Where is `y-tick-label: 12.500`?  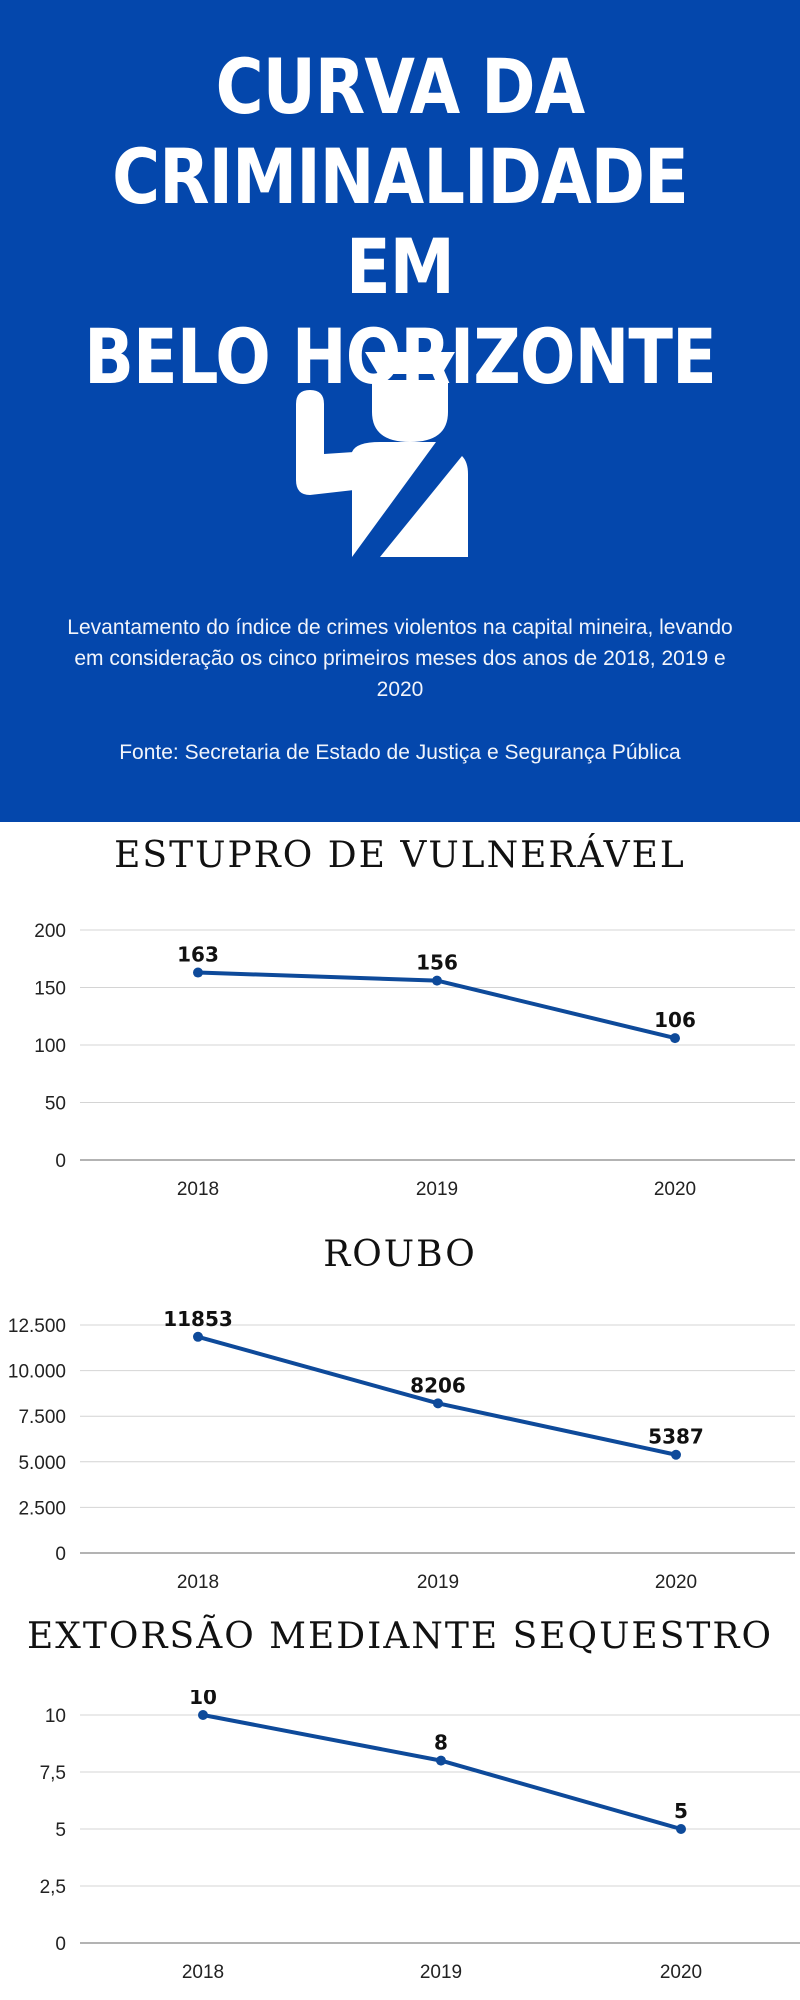
y-tick-label: 12.500 is located at coordinates (37, 1326).